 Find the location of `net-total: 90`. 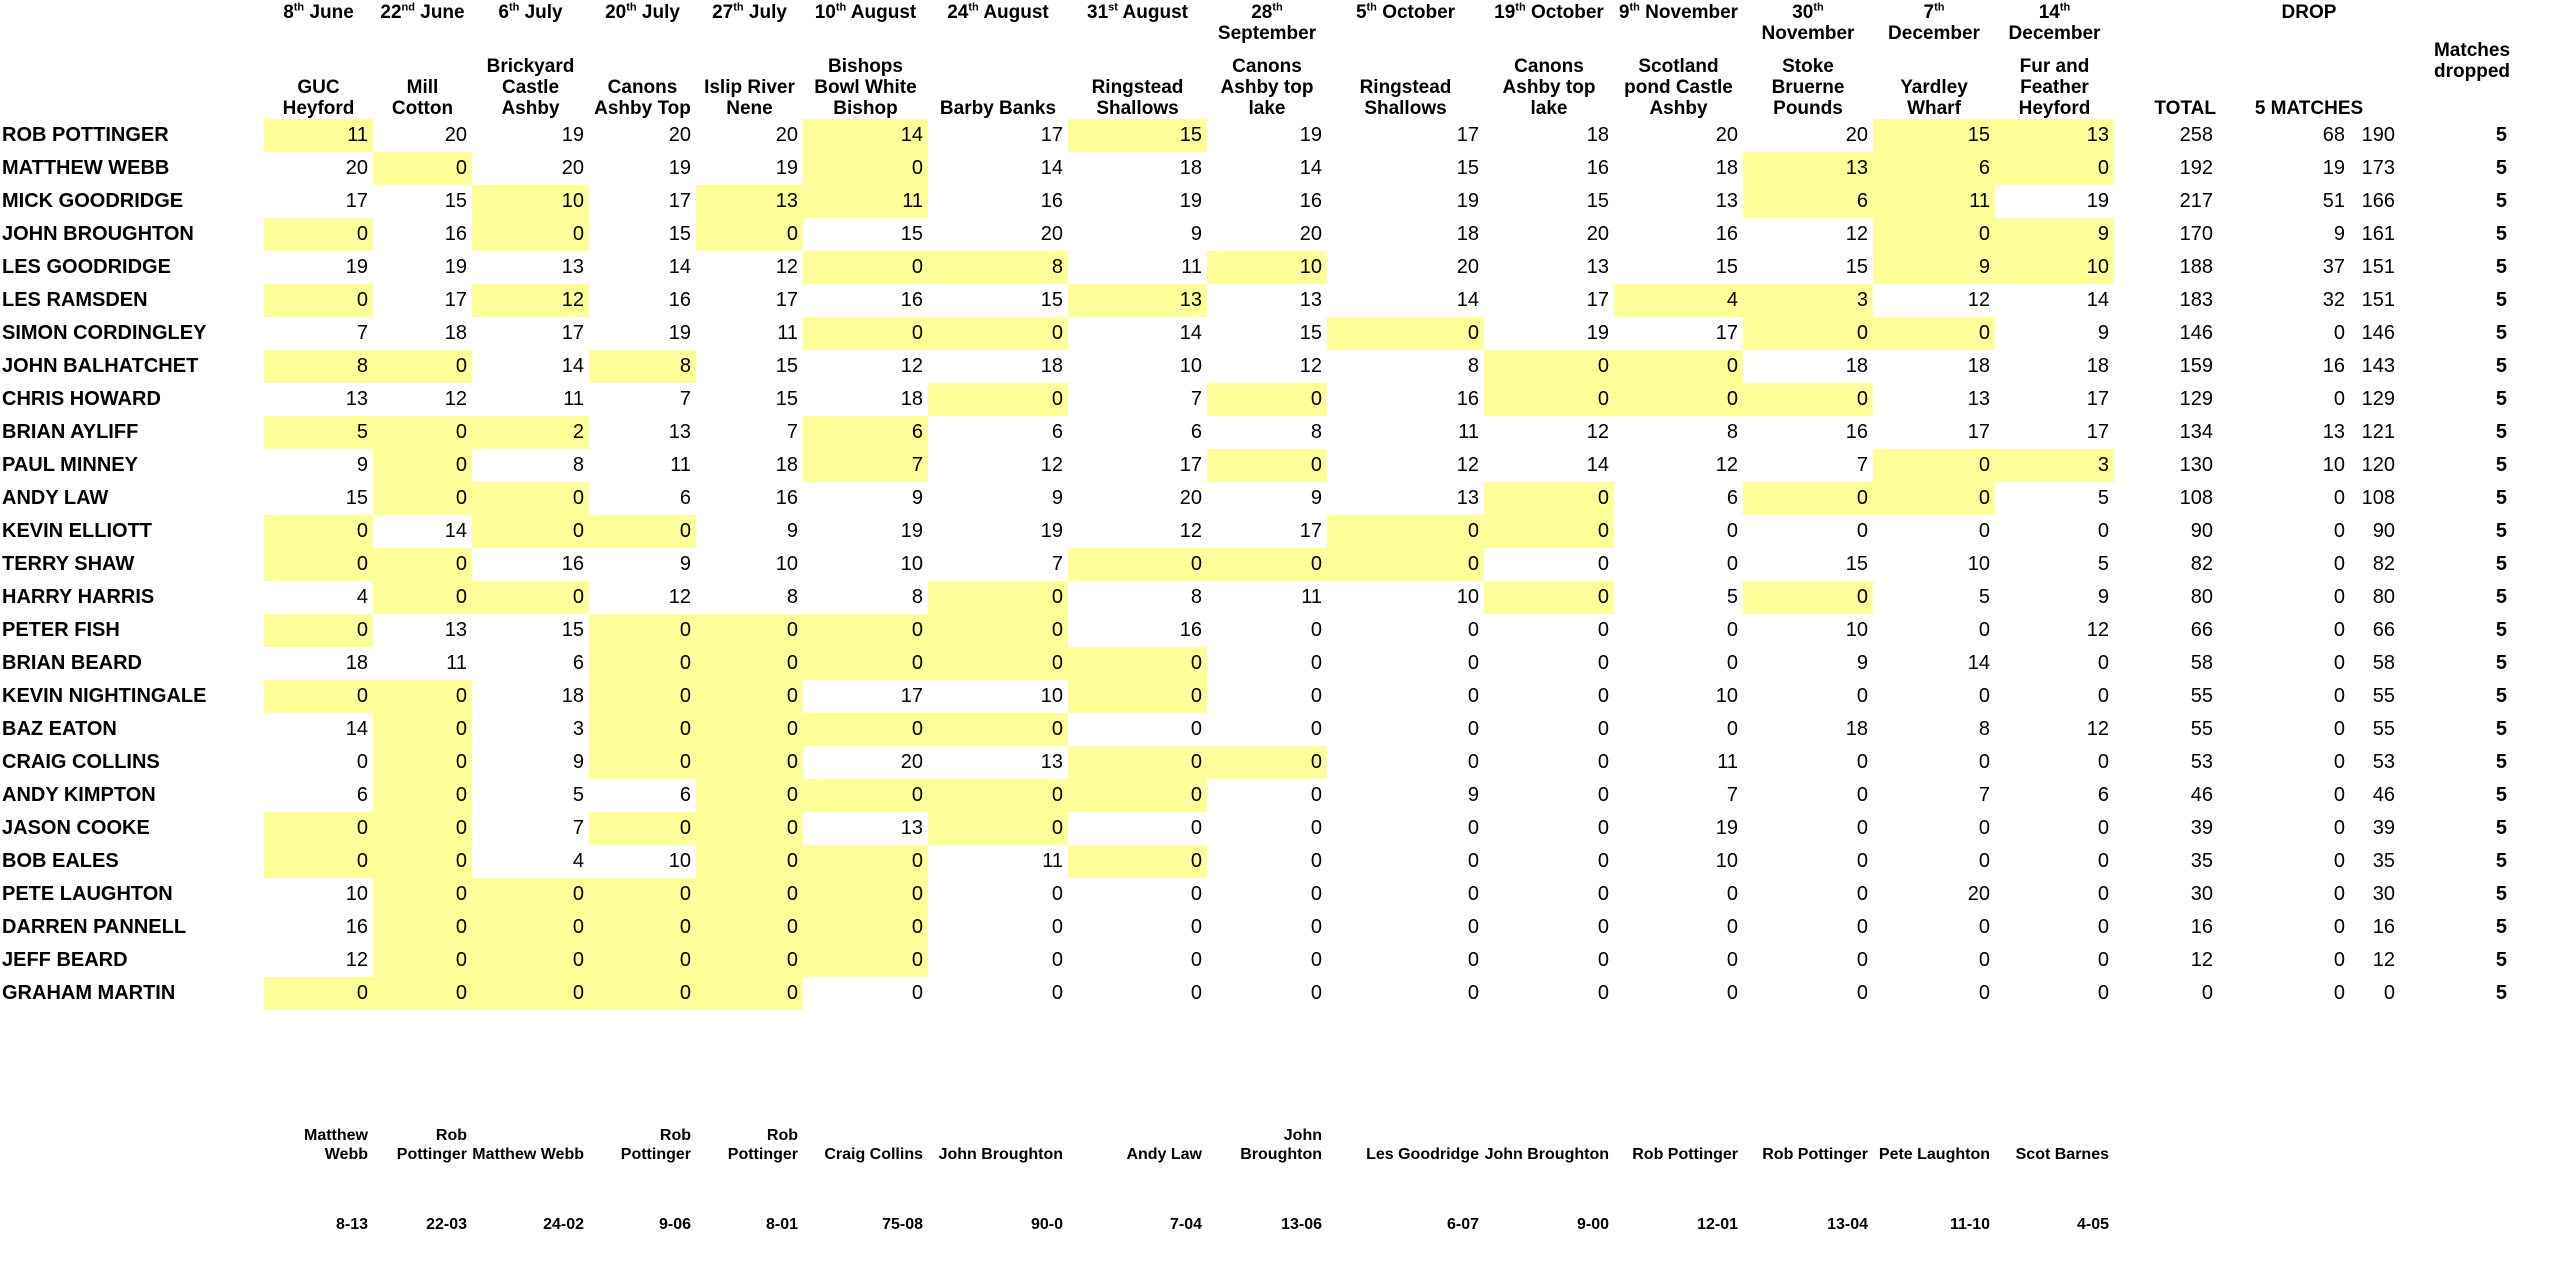

net-total: 90 is located at coordinates (2384, 531).